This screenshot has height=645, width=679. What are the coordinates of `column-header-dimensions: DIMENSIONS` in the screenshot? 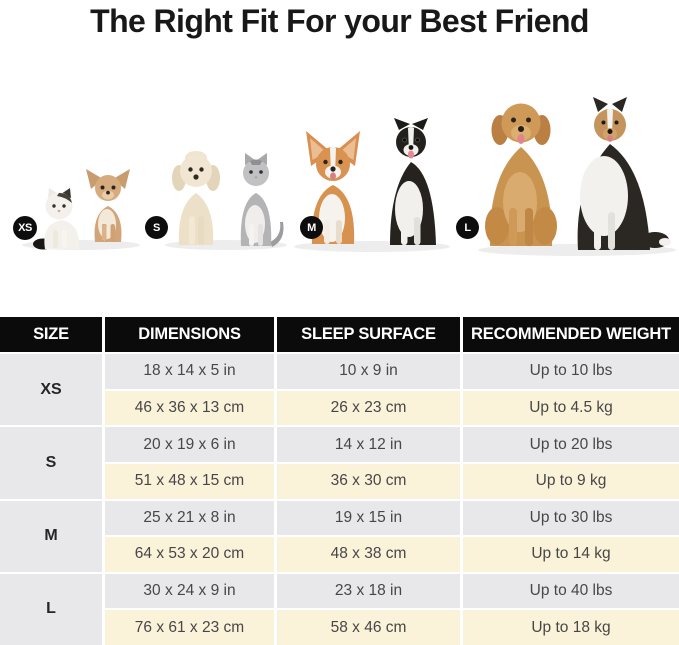 It's located at (189, 334).